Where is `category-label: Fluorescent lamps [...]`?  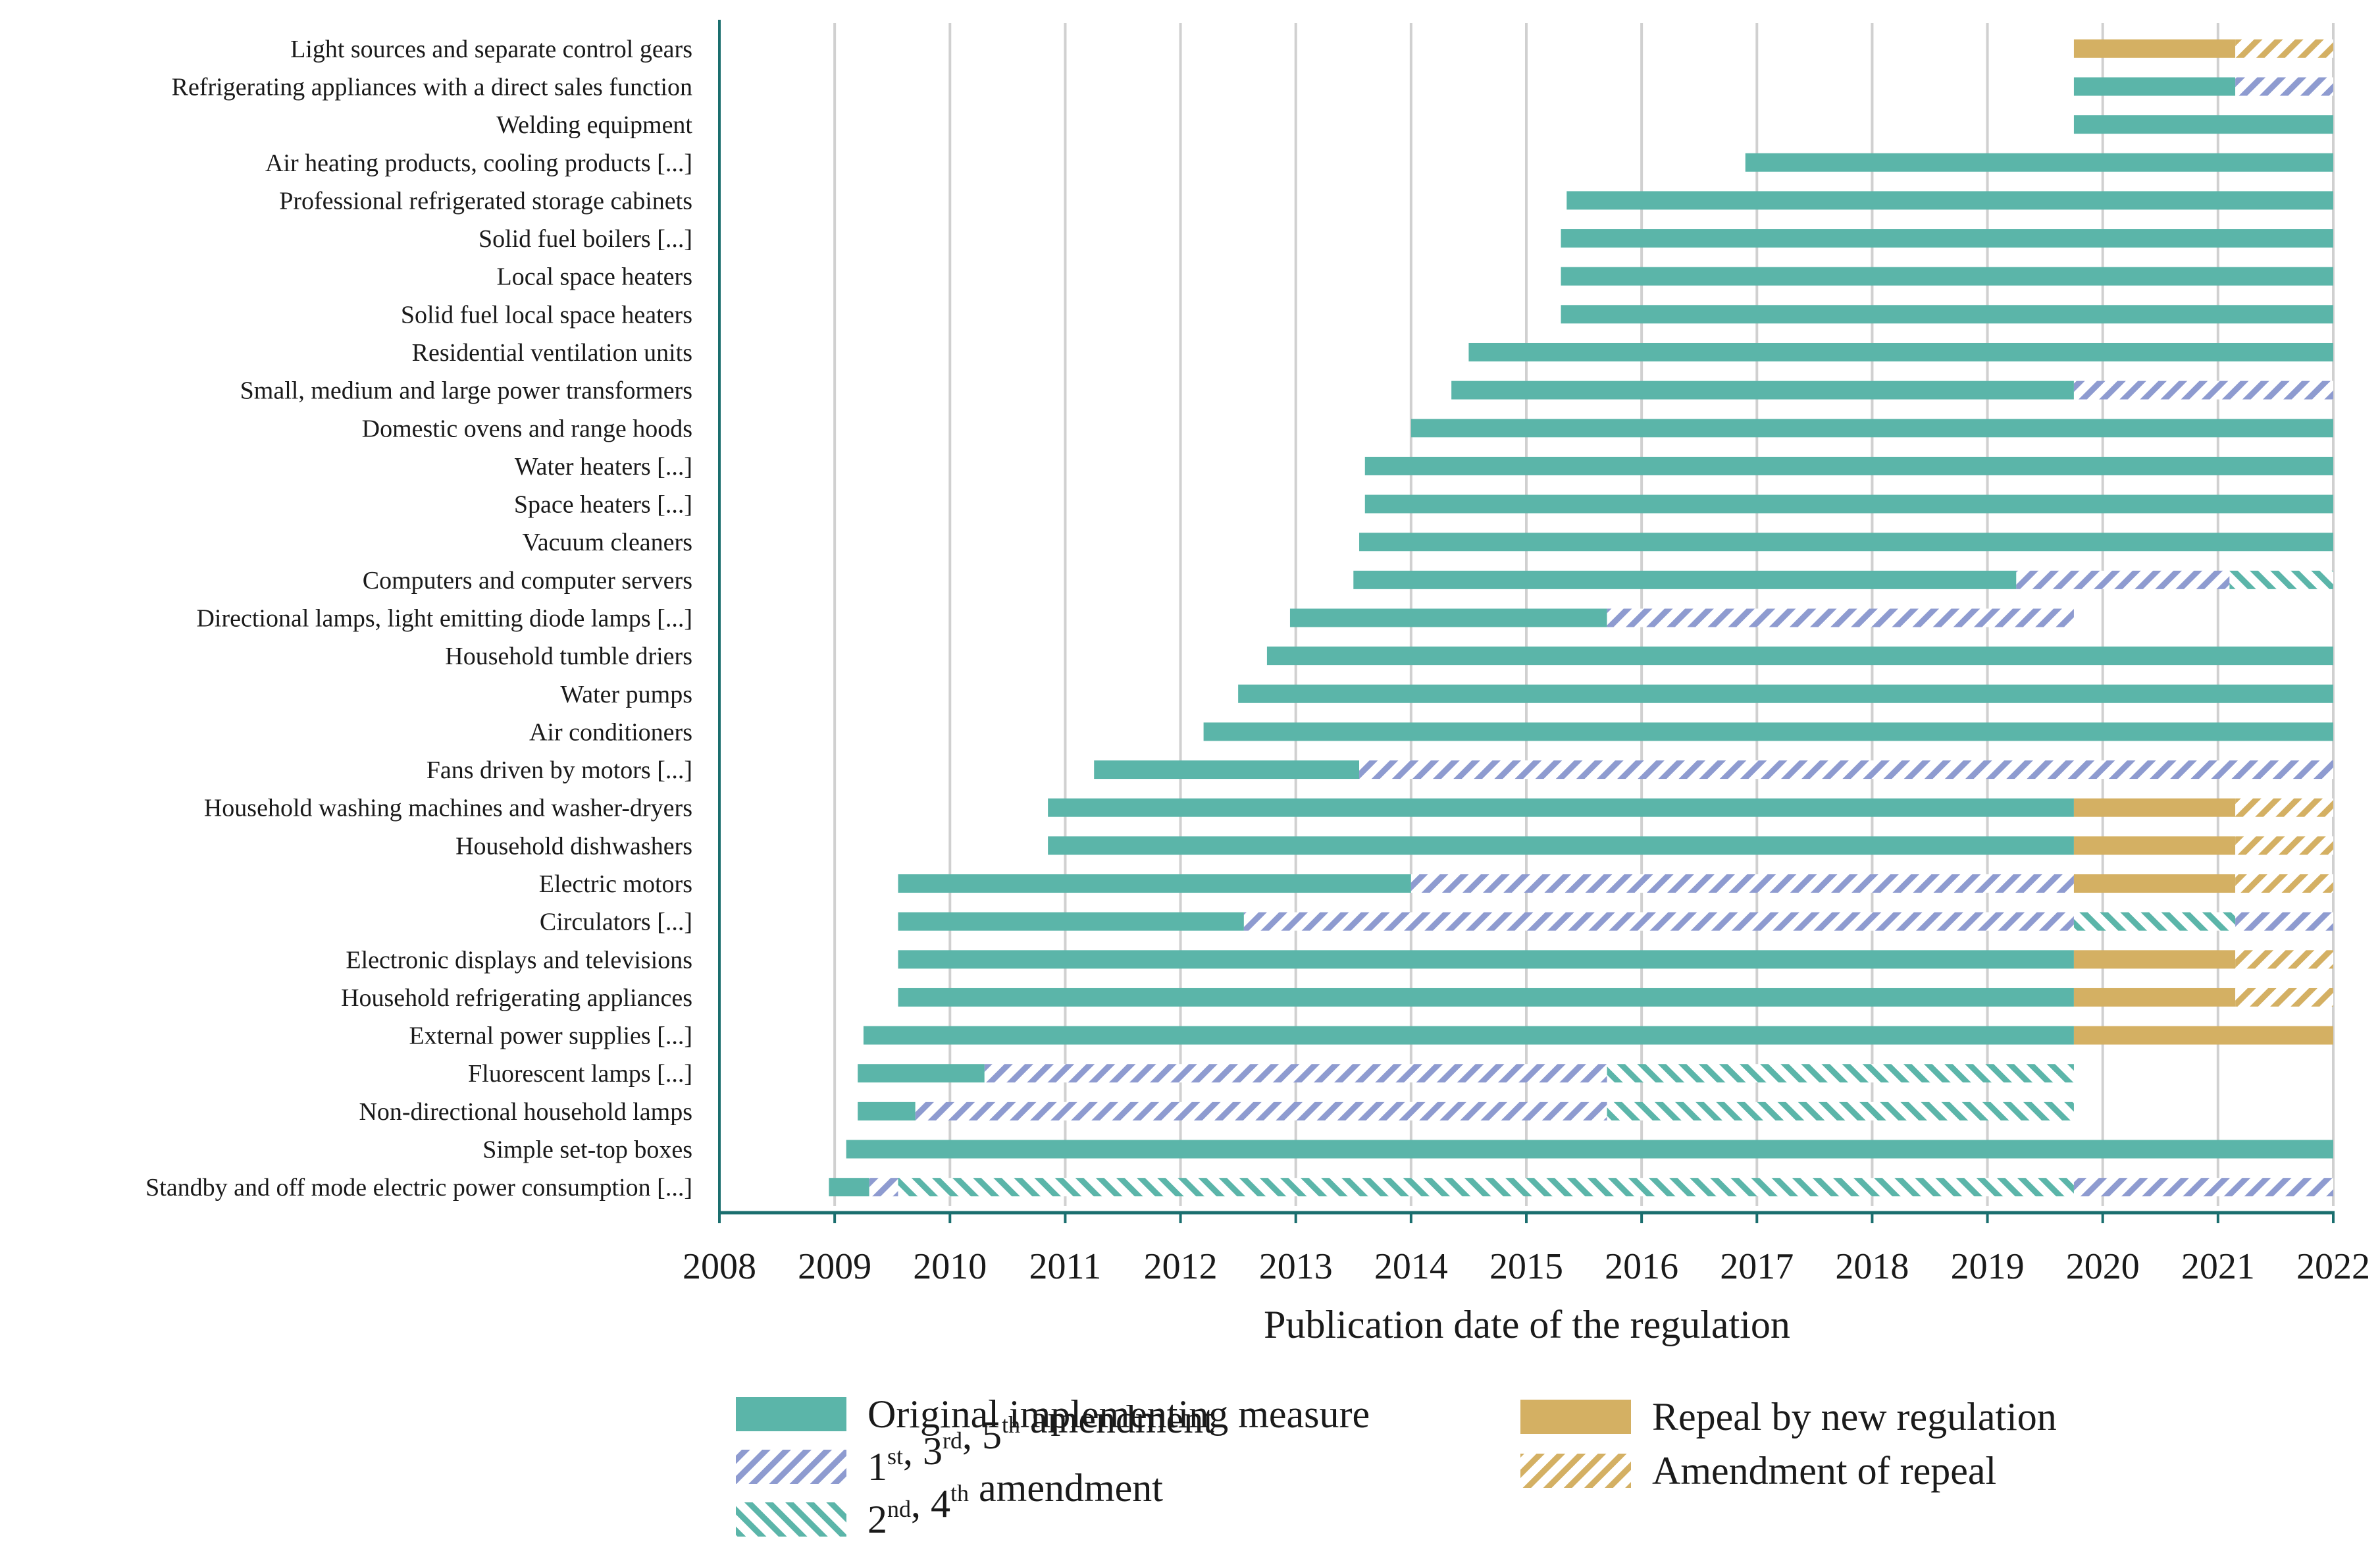
category-label: Fluorescent lamps [...] is located at coordinates (580, 1074).